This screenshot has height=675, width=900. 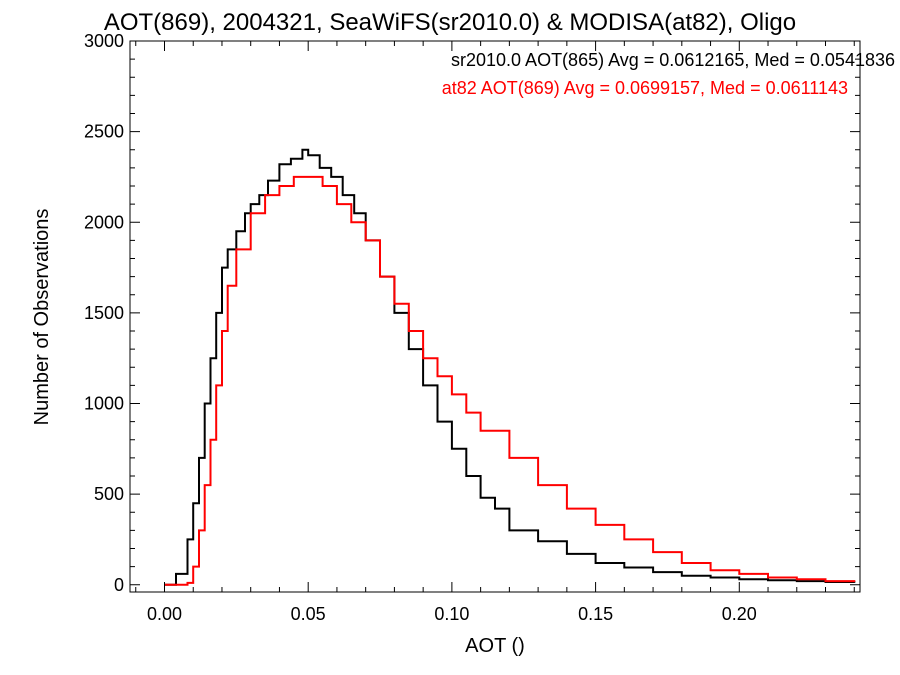 I want to click on x-tick-label: 0.20, so click(x=739, y=614).